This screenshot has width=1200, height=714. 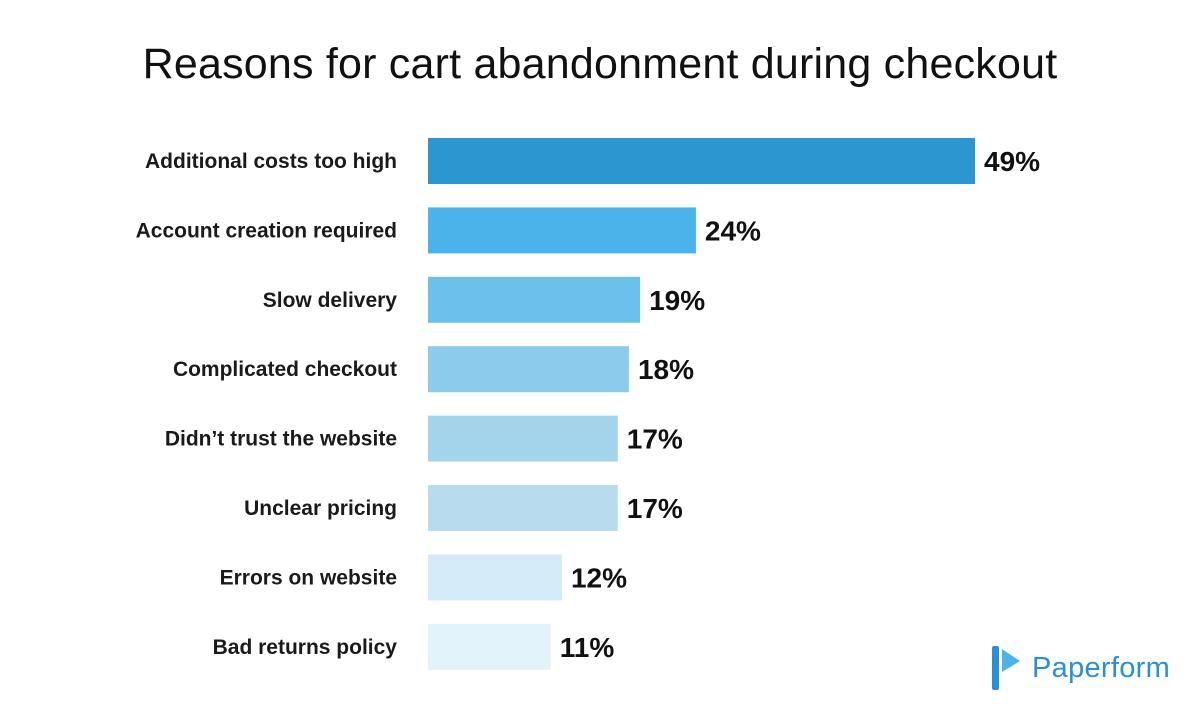 I want to click on category-label-6: Errors on website, so click(x=308, y=577).